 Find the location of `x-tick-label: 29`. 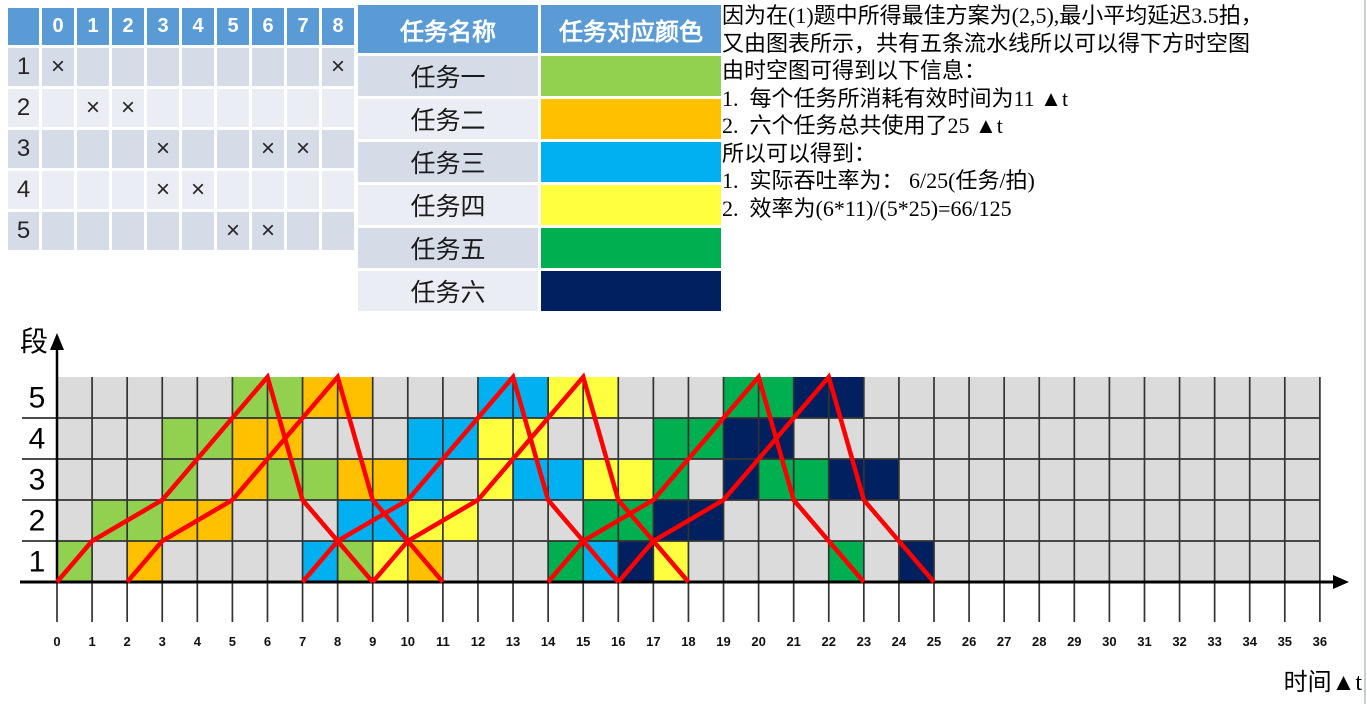

x-tick-label: 29 is located at coordinates (1074, 641).